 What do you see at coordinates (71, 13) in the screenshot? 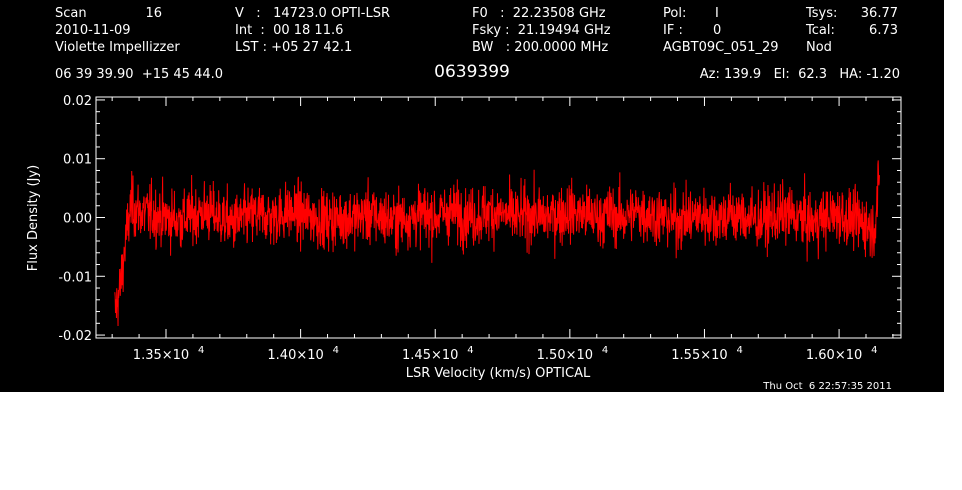
I see `scan-label: Scan` at bounding box center [71, 13].